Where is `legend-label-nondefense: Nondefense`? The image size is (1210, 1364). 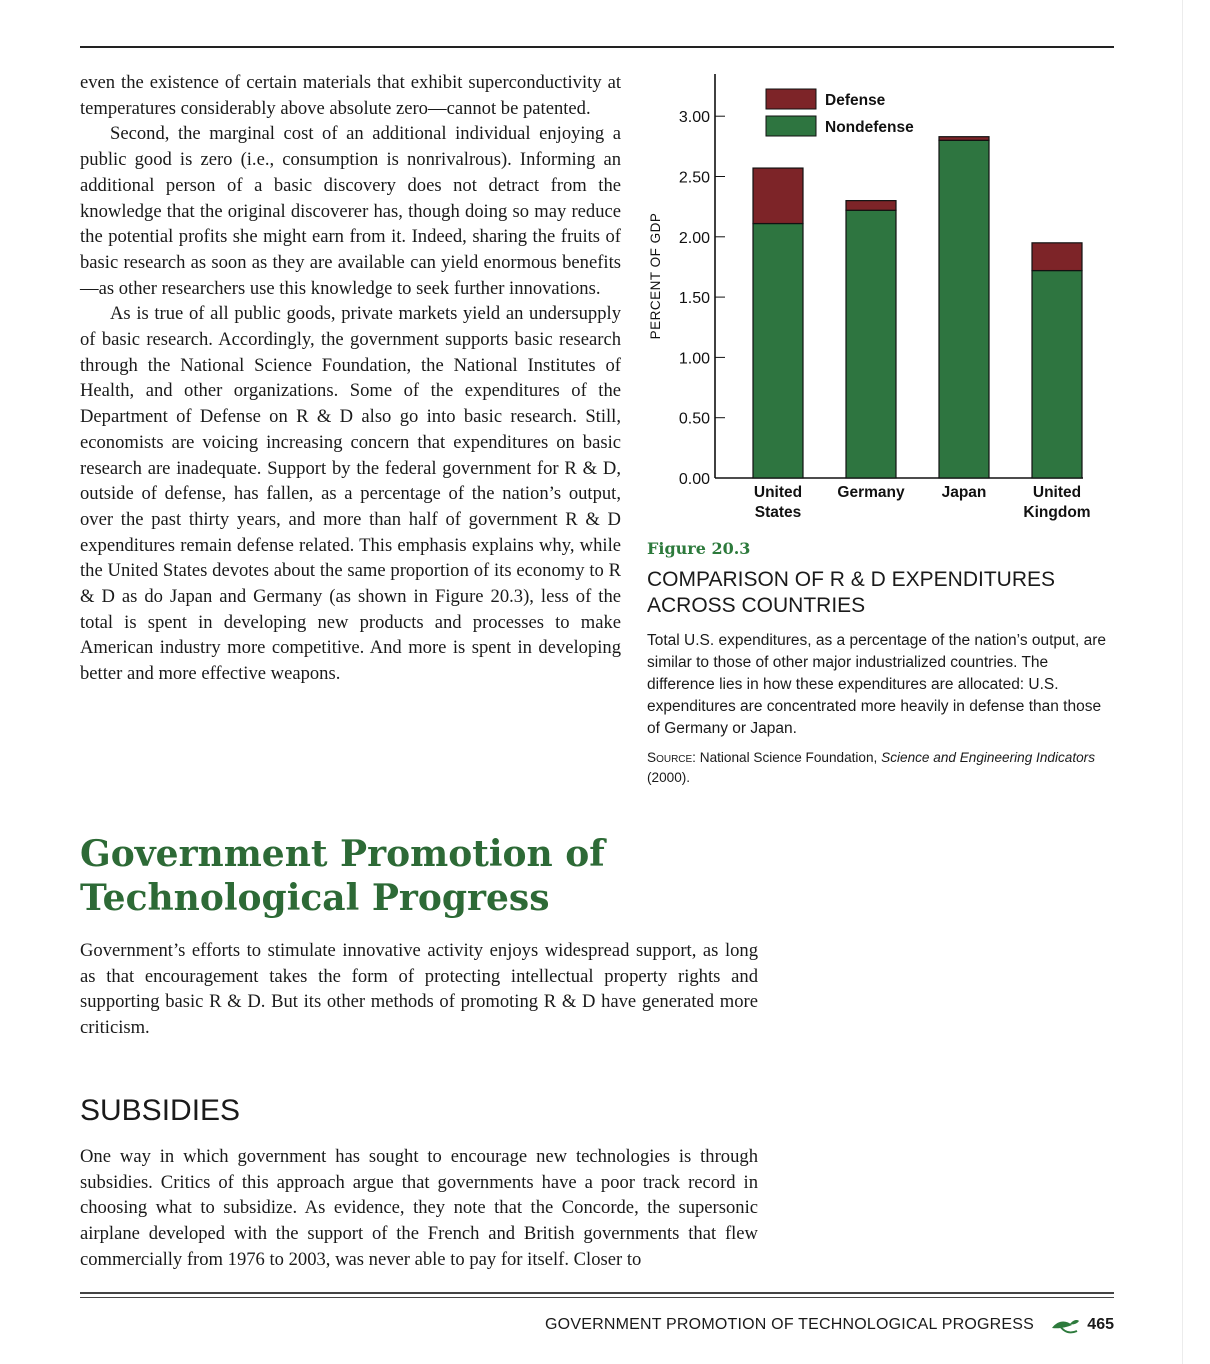 legend-label-nondefense: Nondefense is located at coordinates (869, 127).